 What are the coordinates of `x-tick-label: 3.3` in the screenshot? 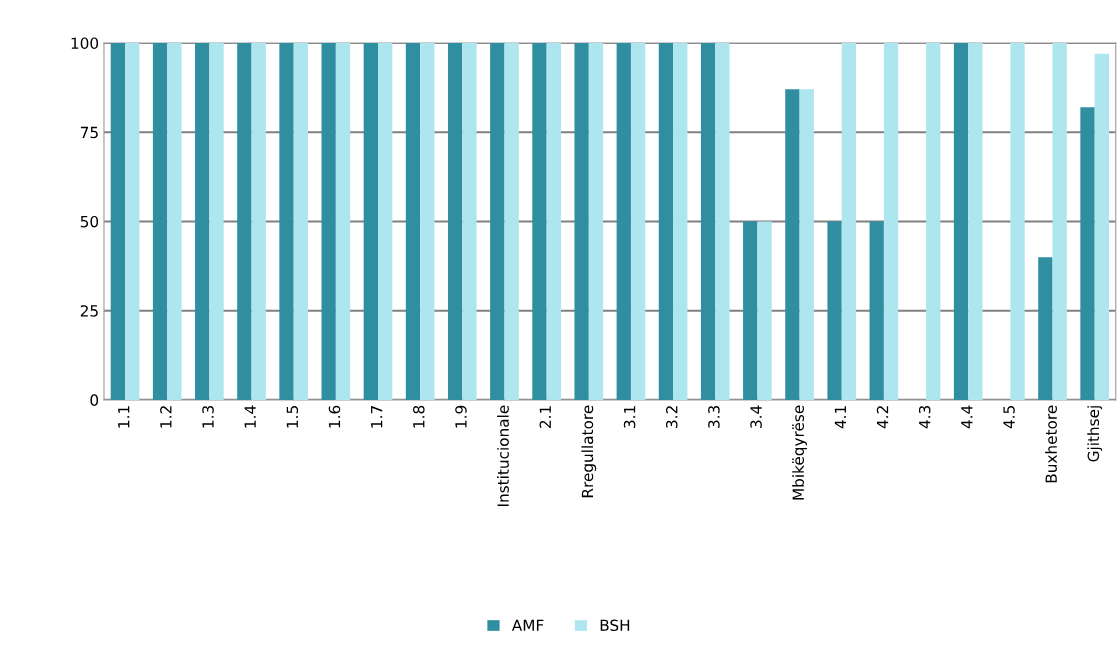 It's located at (714, 416).